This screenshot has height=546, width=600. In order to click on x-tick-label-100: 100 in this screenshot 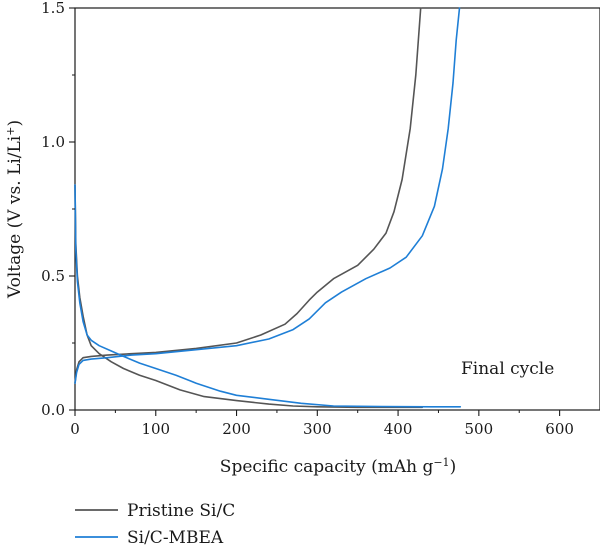, I will do `click(155, 429)`.